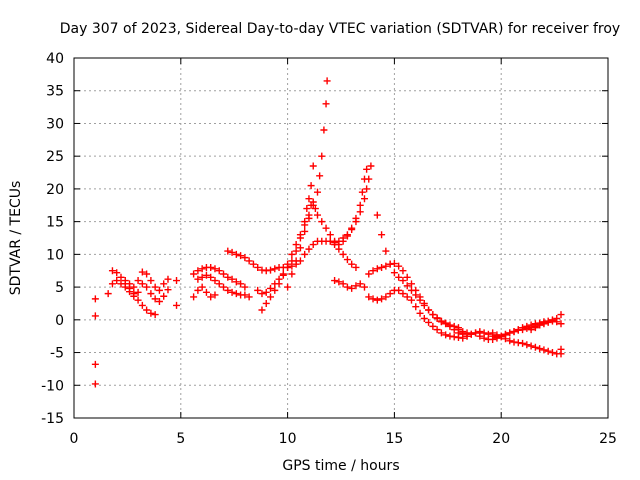  I want to click on y-tick-label: 5, so click(59, 288).